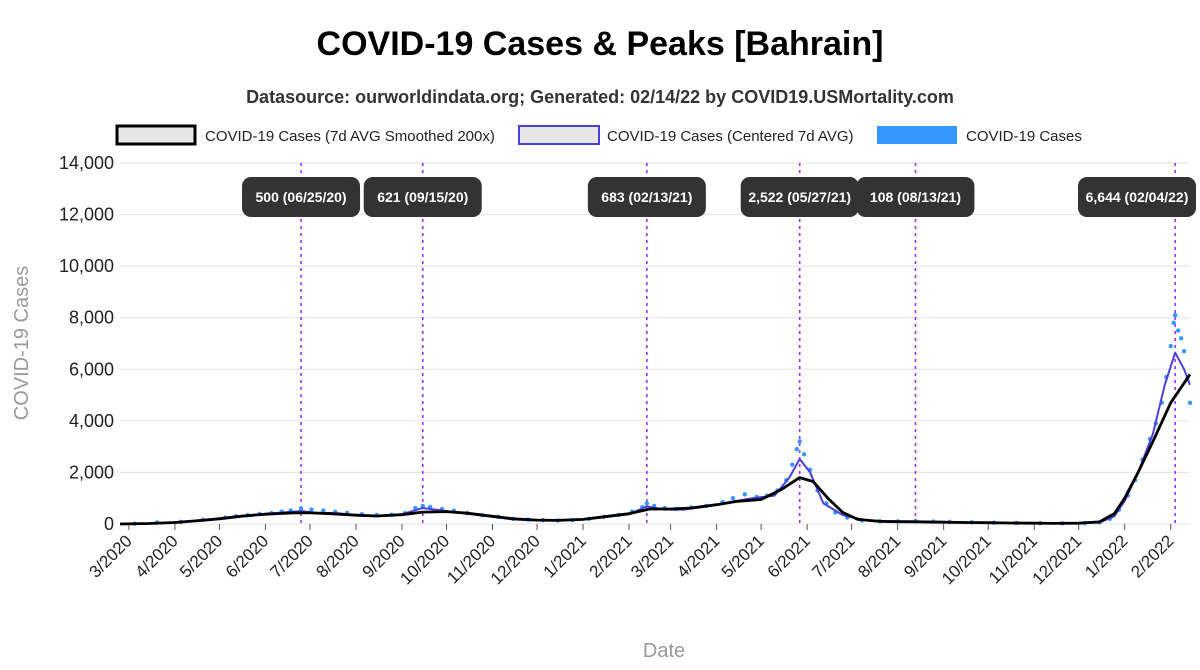  I want to click on x-tick-label: 1/2022, so click(1106, 556).